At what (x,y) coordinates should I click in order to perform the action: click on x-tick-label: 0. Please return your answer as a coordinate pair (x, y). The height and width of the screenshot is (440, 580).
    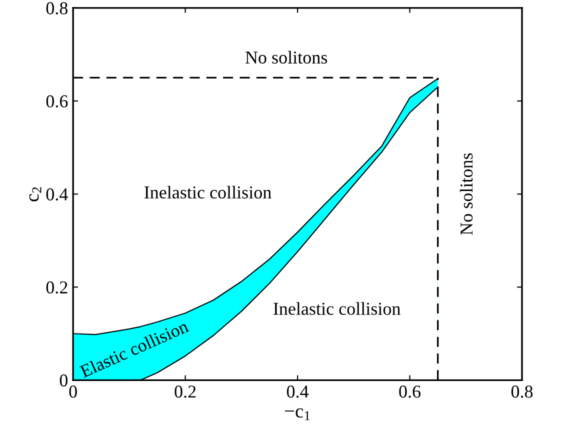
    Looking at the image, I should click on (73, 392).